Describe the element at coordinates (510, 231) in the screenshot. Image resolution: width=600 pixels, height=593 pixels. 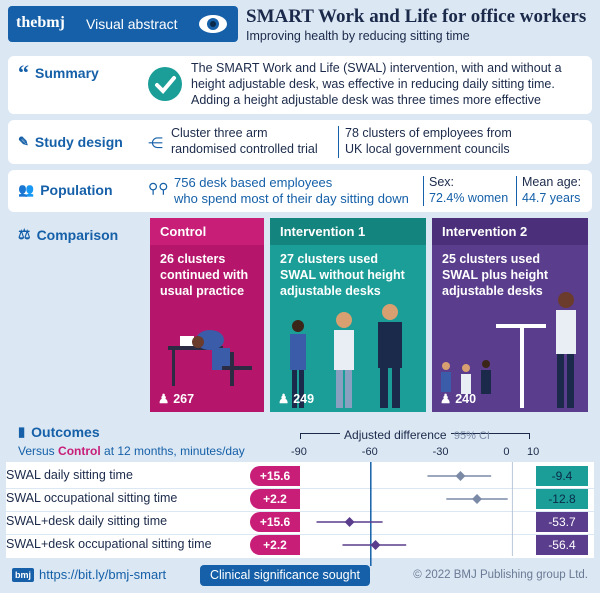
I see `intervention-2-title: Intervention 2` at that location.